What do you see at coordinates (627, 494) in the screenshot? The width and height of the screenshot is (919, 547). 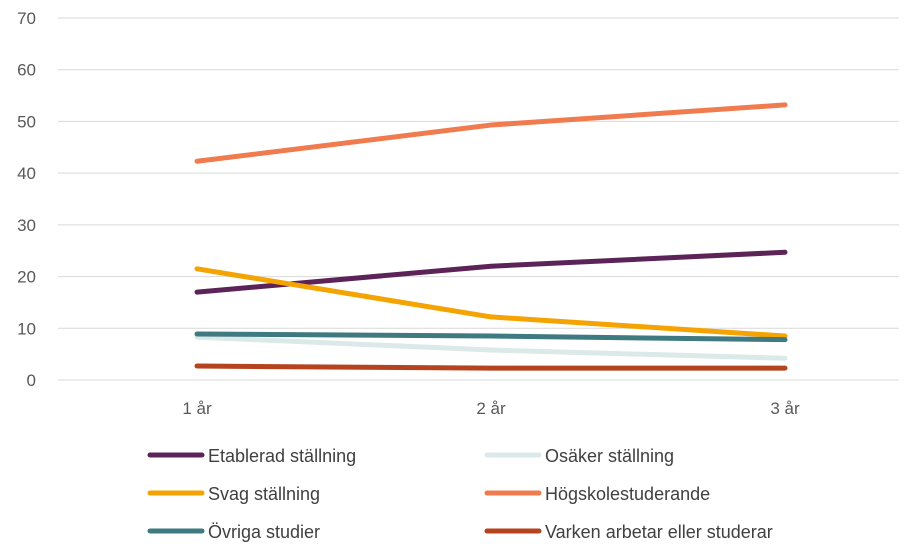 I see `legend-label-3: Högskolestuderande` at bounding box center [627, 494].